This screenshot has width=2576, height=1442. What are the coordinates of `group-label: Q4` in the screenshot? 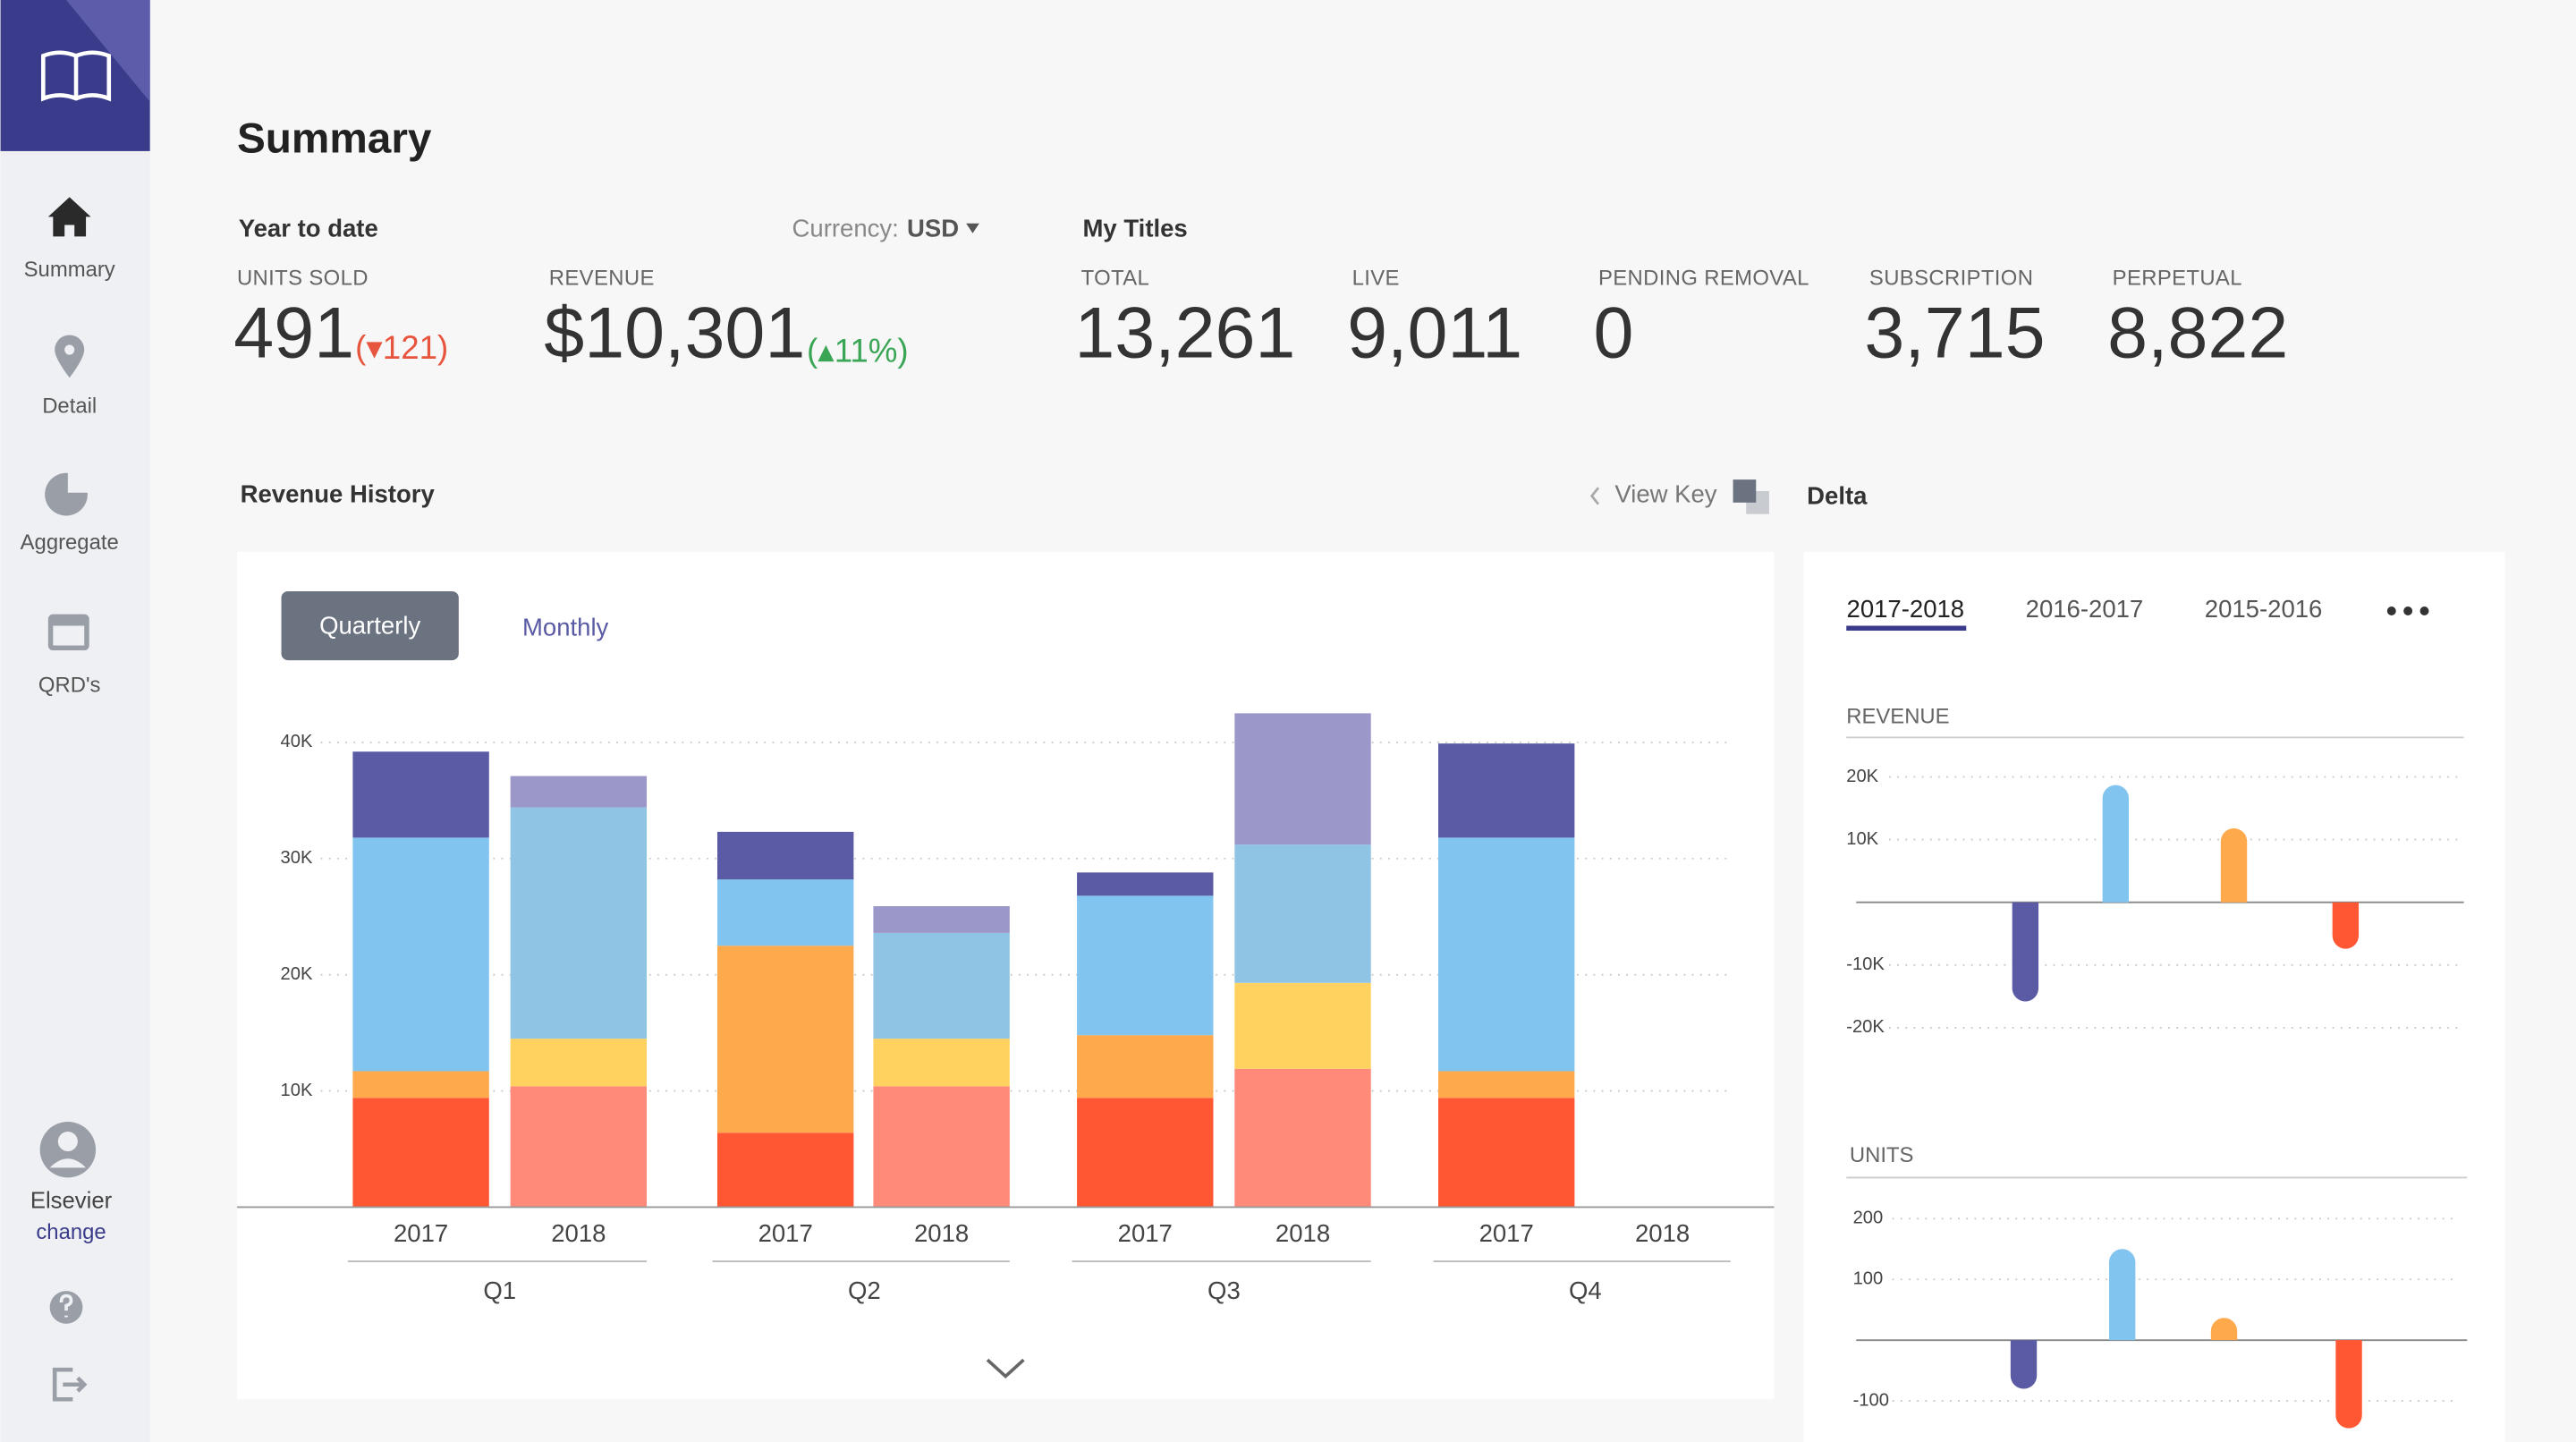 It's located at (1585, 1290).